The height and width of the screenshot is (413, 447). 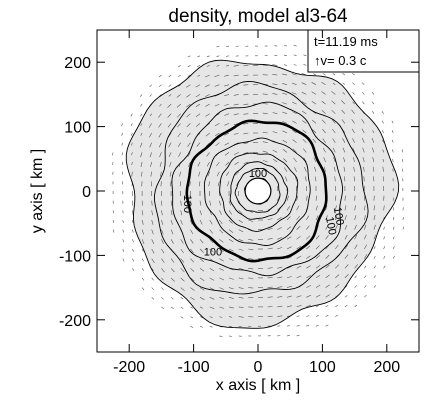 I want to click on x-axis-label: x axis [ km ], so click(x=258, y=385).